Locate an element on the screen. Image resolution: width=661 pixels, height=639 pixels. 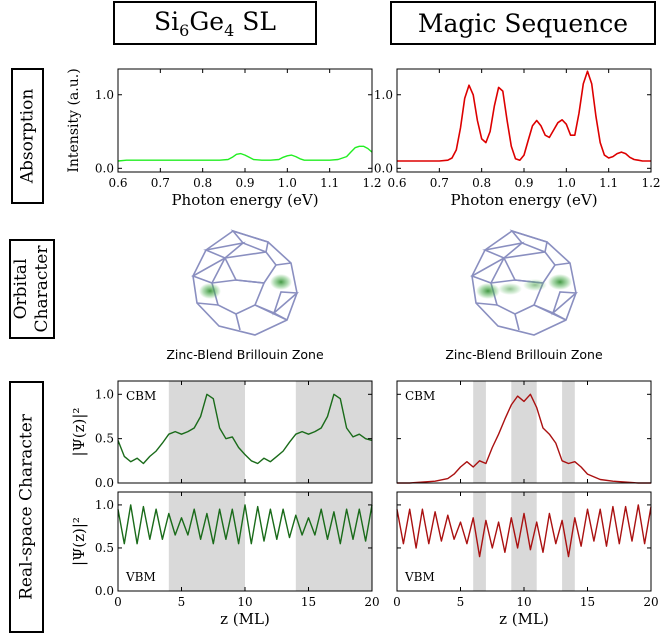
column-title-si6ge4: Si6Ge4 SL is located at coordinates (215, 23).